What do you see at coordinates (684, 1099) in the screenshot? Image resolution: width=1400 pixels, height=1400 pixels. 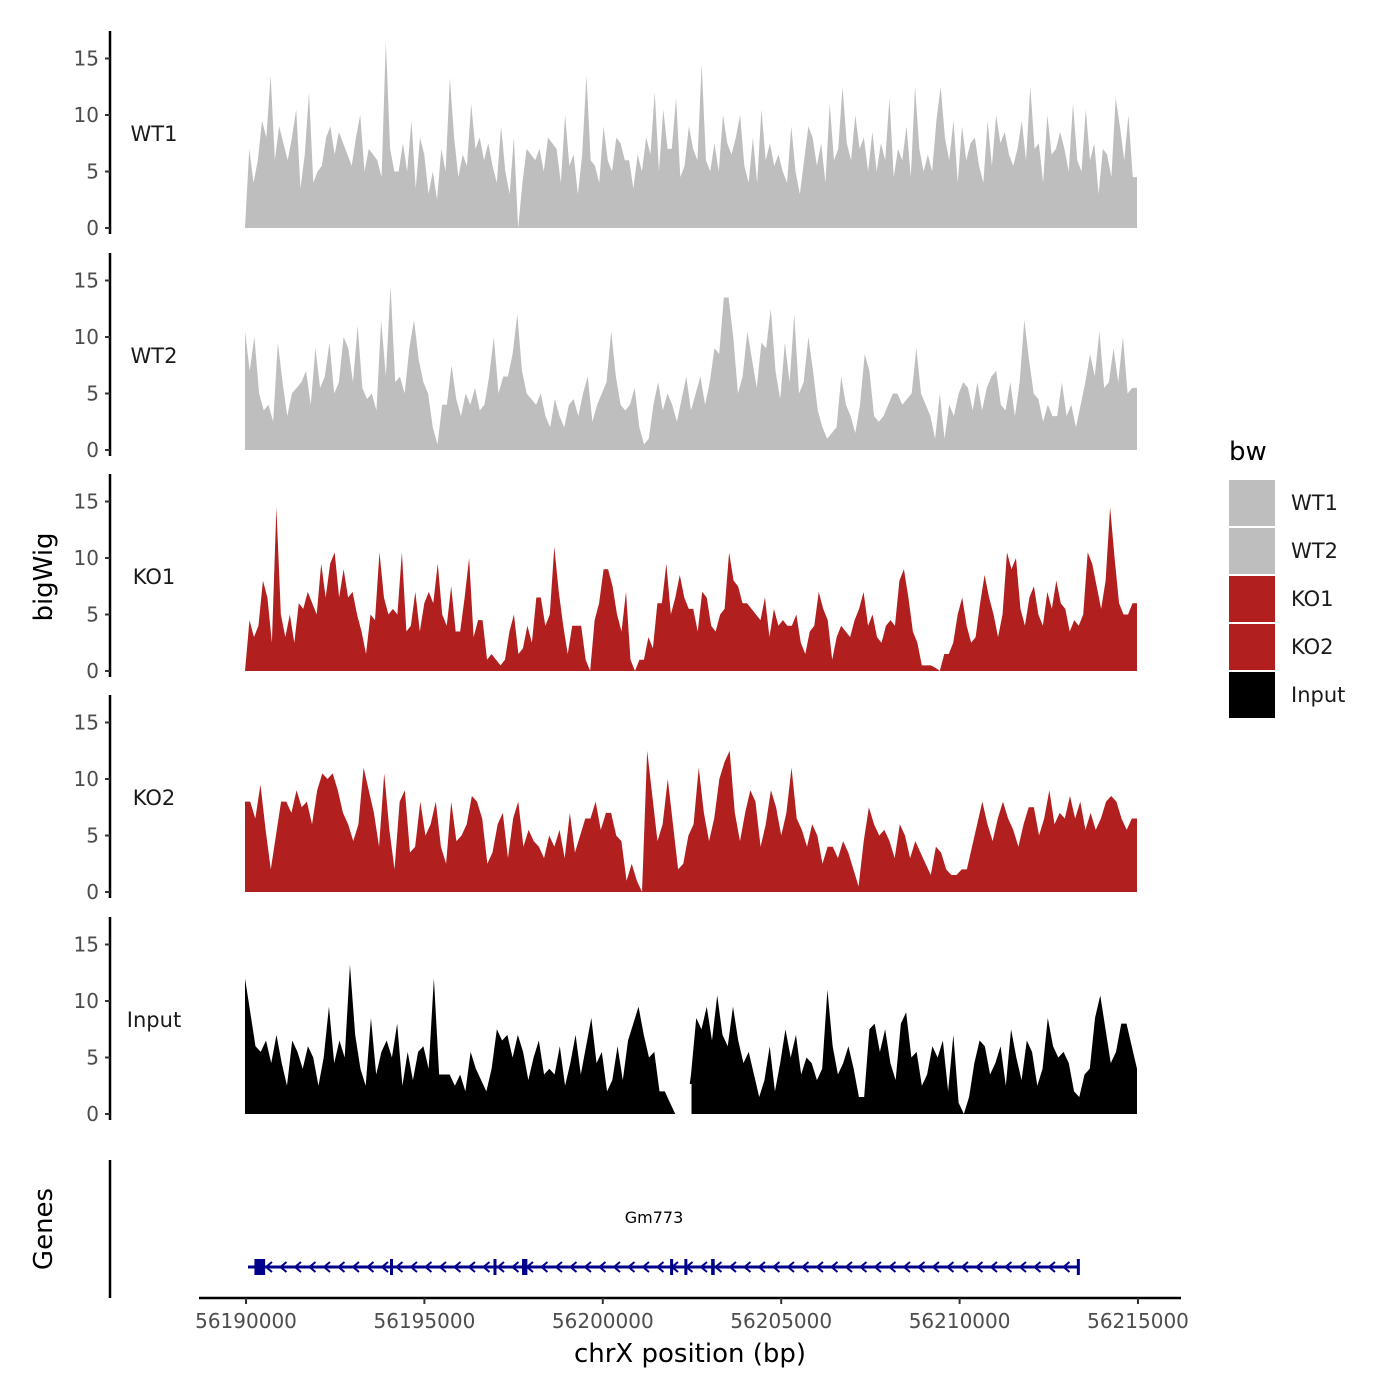 I see `signal-gap` at bounding box center [684, 1099].